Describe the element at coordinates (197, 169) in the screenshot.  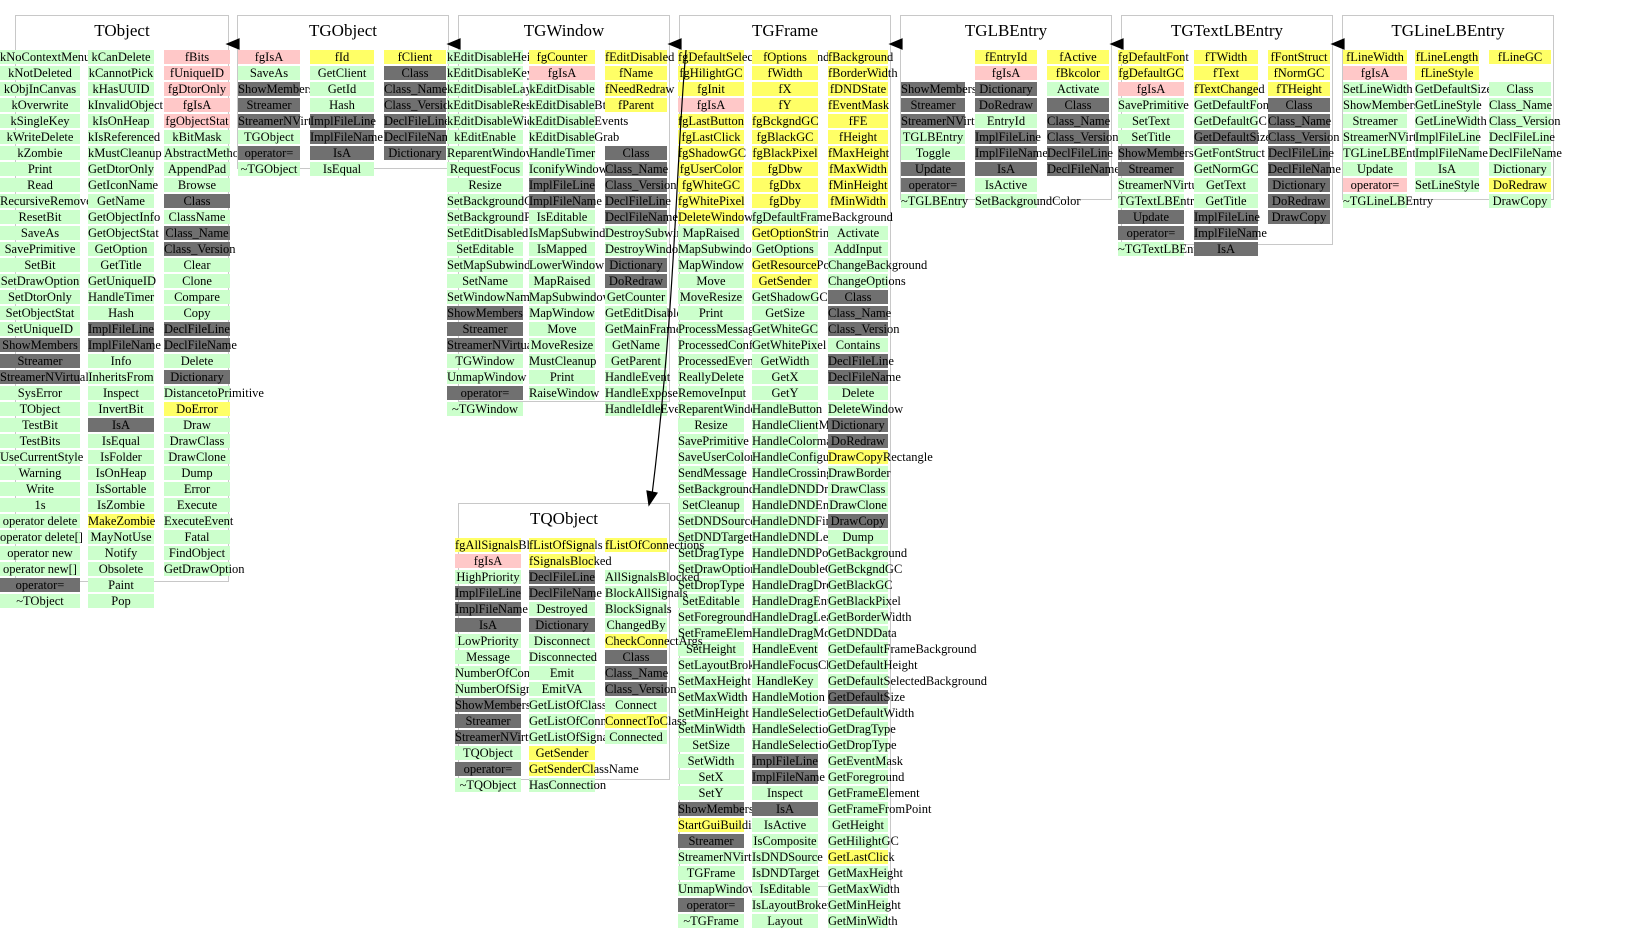
I see `class-member: AppendPad` at that location.